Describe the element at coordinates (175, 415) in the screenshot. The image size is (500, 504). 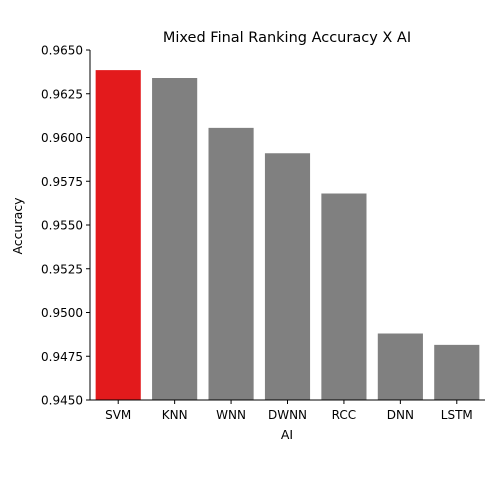
I see `x-tick-label: KNN` at that location.